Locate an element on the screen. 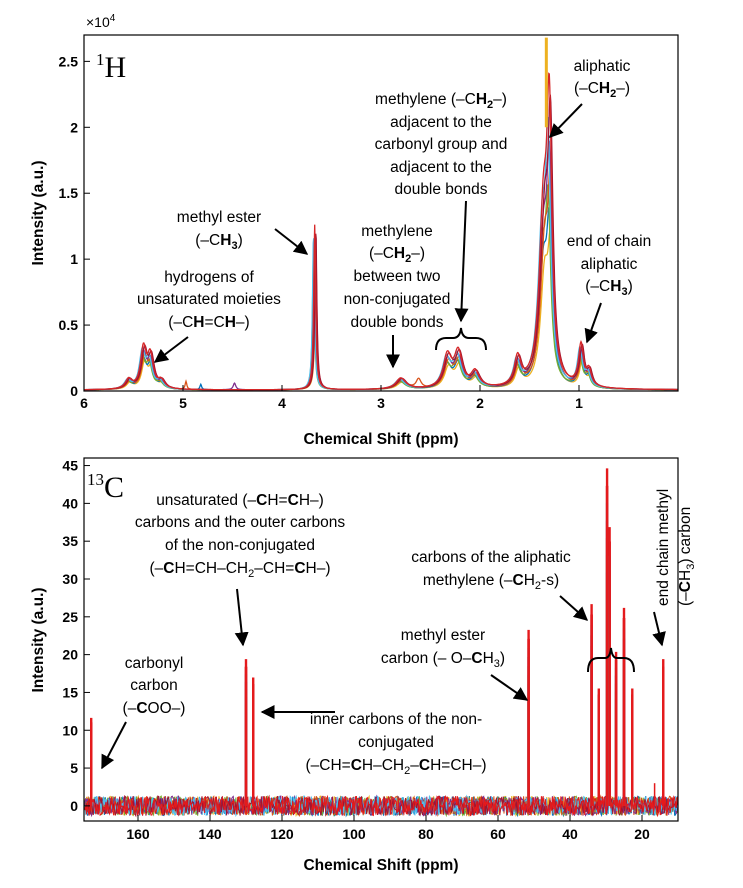 The image size is (743, 888). annotation-line: non-conjugated is located at coordinates (397, 299).